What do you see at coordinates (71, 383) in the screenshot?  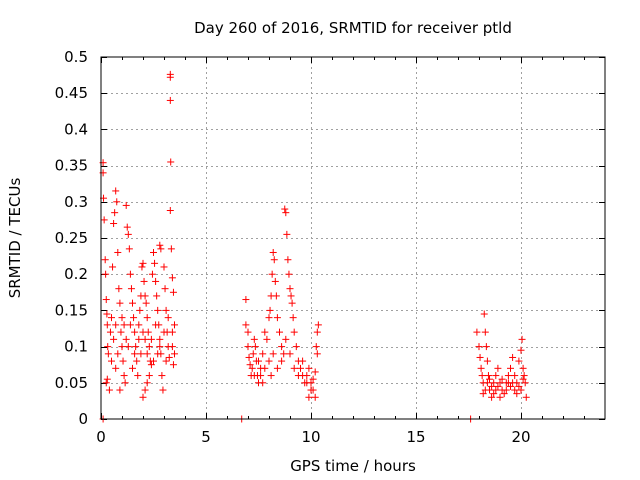 I see `y-tick-label: 0.05` at bounding box center [71, 383].